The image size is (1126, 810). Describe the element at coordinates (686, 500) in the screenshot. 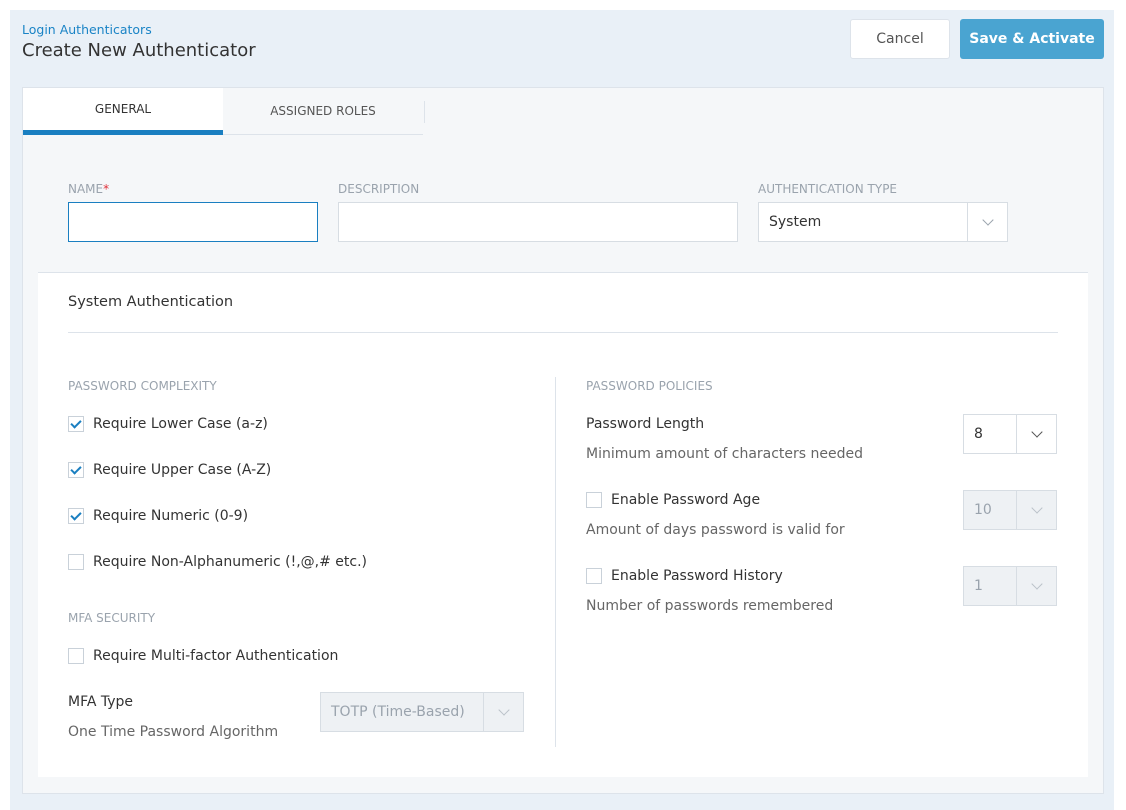

I see `checkbox-label: Enable Password Age` at that location.